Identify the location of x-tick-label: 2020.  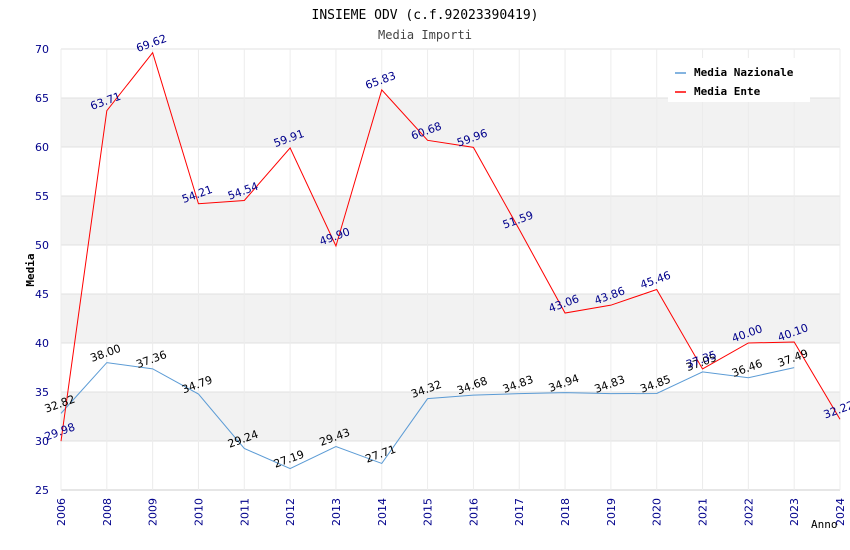
(657, 512).